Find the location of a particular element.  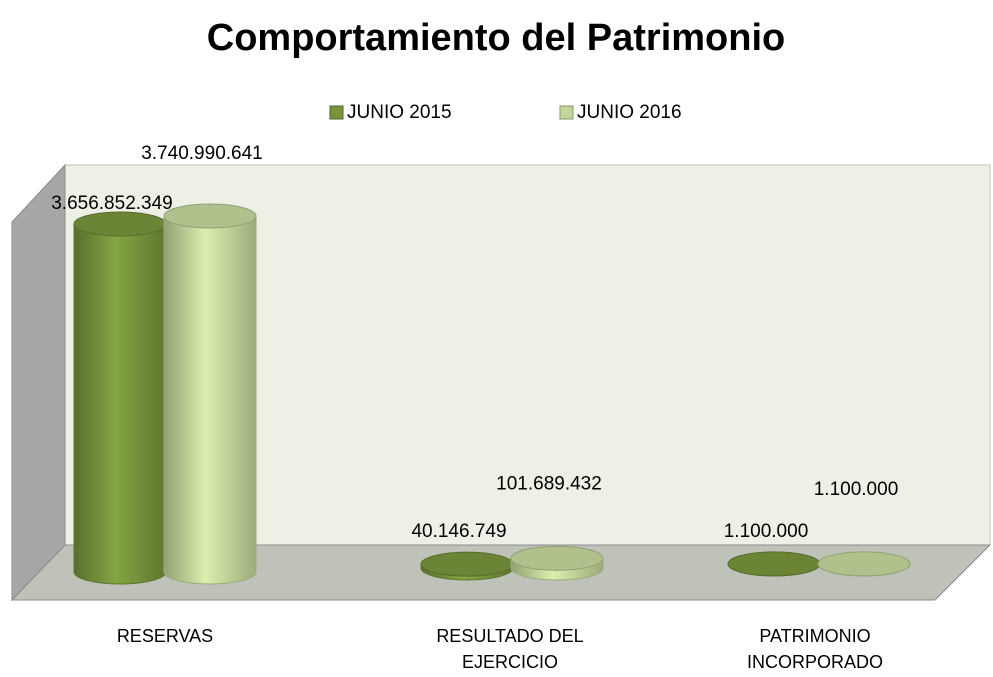

category-label: PATRIMONIO INCORPORADO is located at coordinates (814, 649).